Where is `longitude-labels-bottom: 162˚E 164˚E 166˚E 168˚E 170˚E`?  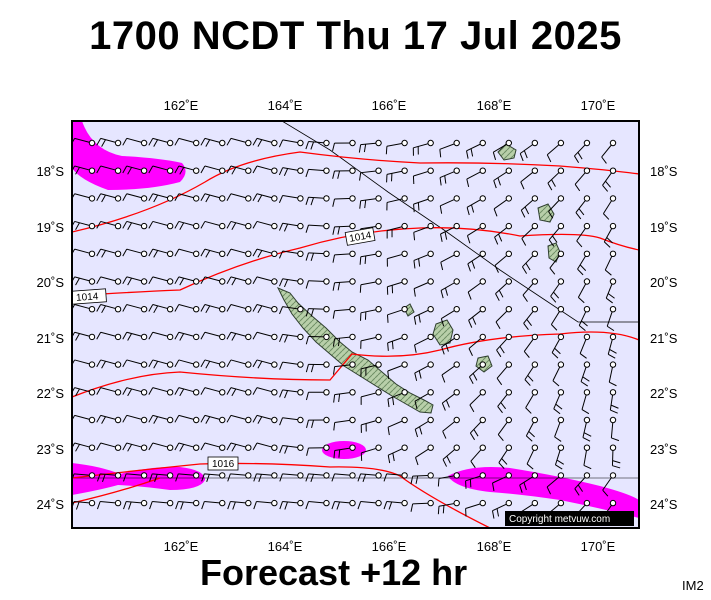
longitude-labels-bottom: 162˚E 164˚E 166˚E 168˚E 170˚E is located at coordinates (390, 546).